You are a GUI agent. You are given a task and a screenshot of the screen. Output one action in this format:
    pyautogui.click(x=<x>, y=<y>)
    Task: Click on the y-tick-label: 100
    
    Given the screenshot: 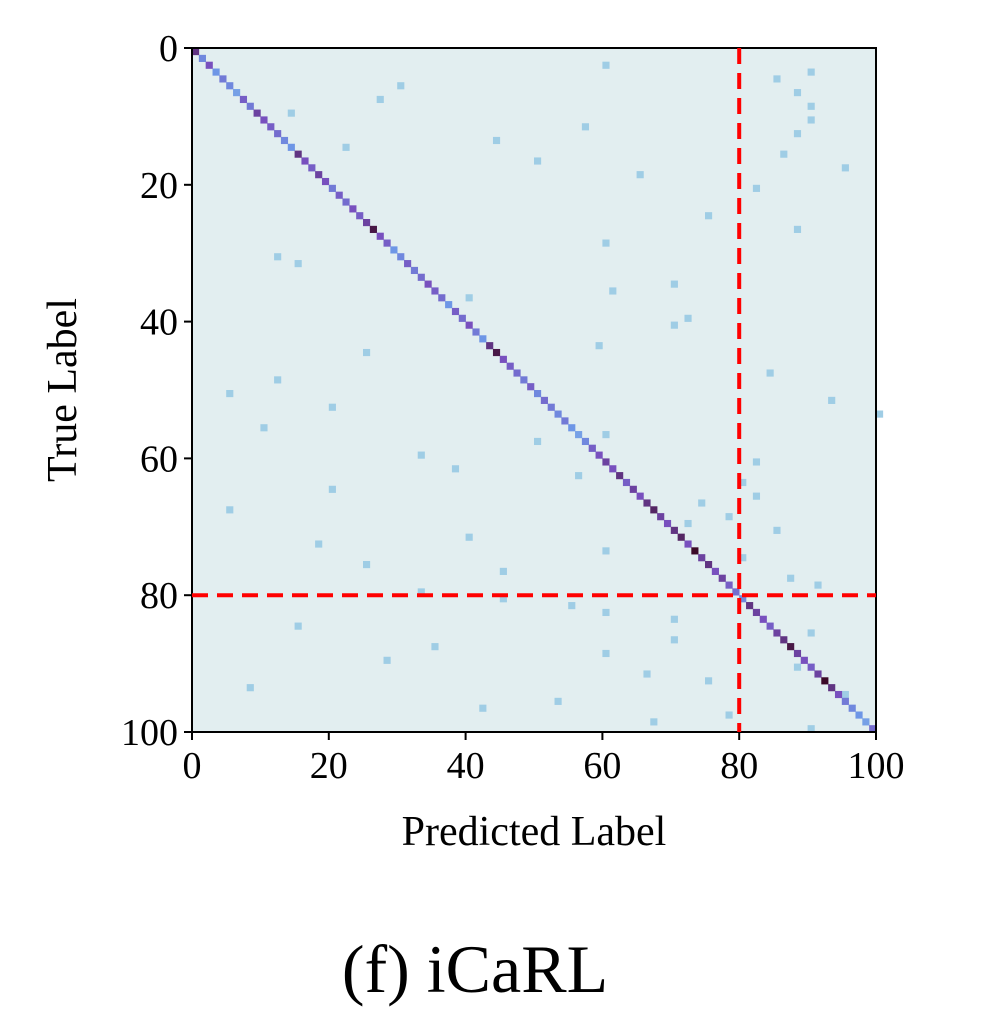 What is the action you would take?
    pyautogui.click(x=149, y=733)
    